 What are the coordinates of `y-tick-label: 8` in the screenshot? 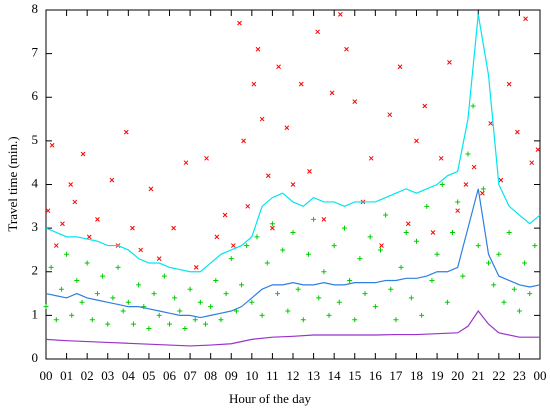 It's located at (35, 8).